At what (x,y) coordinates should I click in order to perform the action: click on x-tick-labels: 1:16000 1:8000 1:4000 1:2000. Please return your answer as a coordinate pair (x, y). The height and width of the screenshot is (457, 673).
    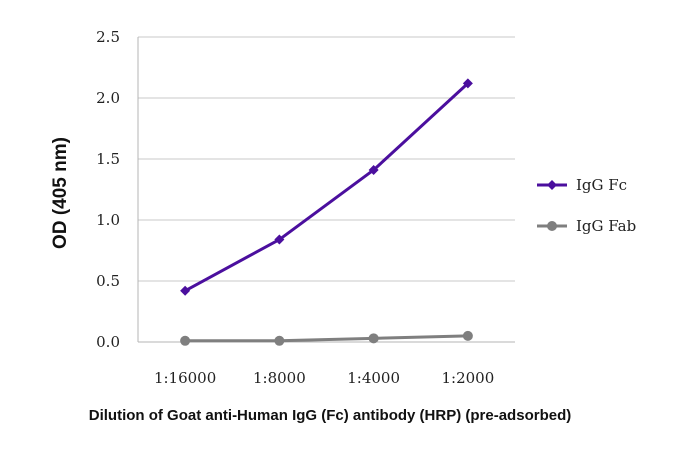
    Looking at the image, I should click on (324, 378).